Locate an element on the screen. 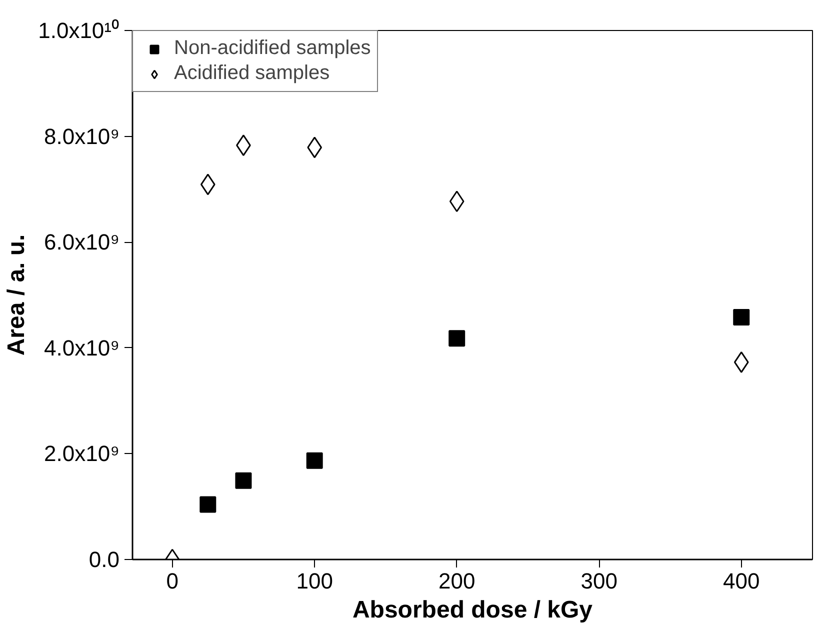 The width and height of the screenshot is (820, 626). y-tick-label: 2.0x10⁹ is located at coordinates (82, 453).